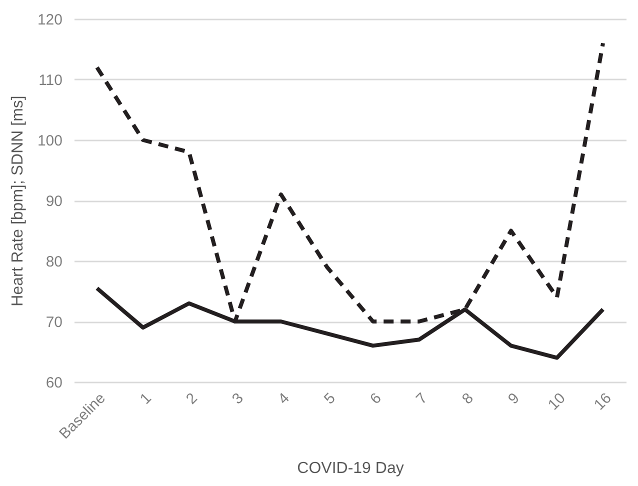 The width and height of the screenshot is (638, 486). What do you see at coordinates (49, 20) in the screenshot?
I see `y-tick-label: 120` at bounding box center [49, 20].